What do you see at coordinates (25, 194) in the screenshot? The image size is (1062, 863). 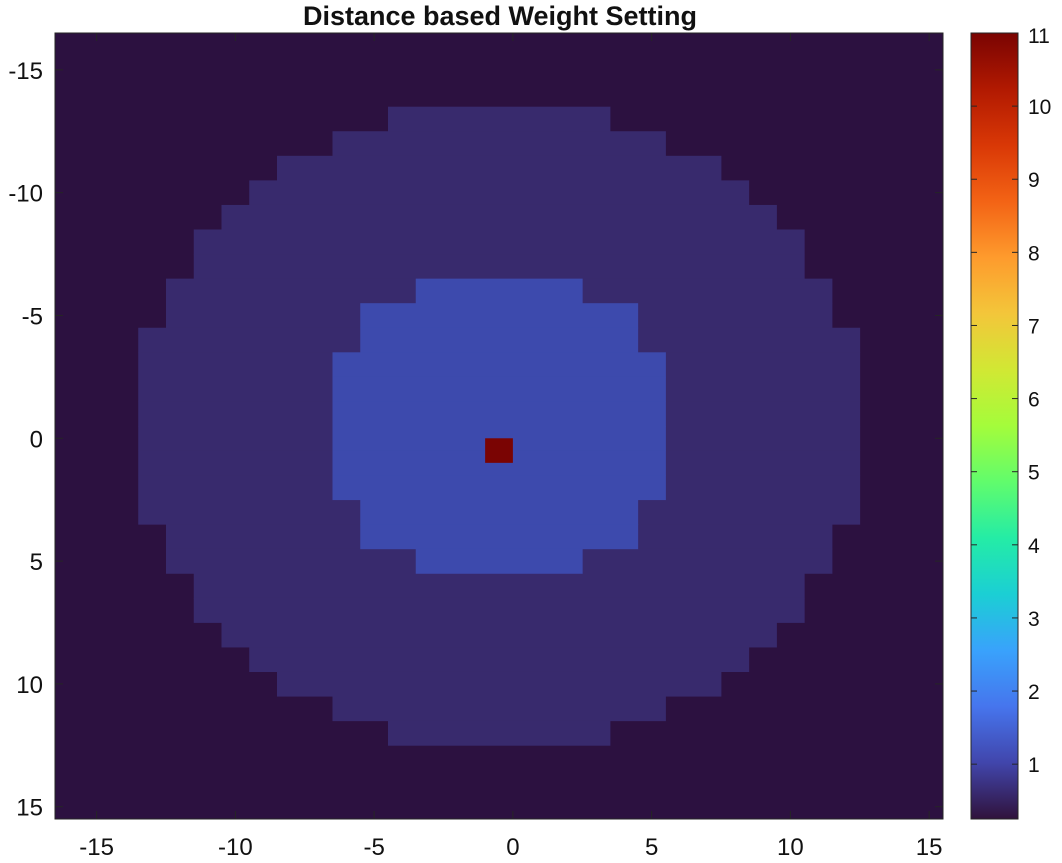 I see `y-tick-label: -10` at bounding box center [25, 194].